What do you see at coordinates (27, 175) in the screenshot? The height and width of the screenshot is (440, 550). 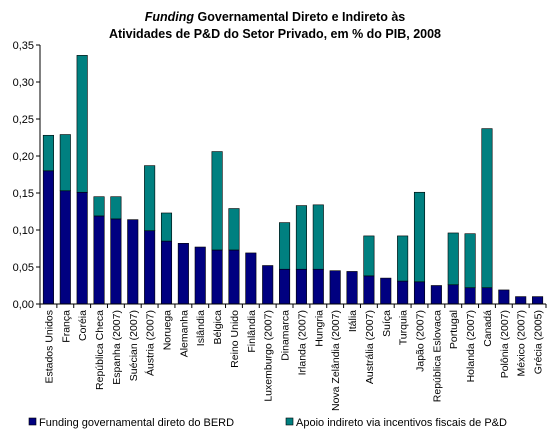 I see `y-axis: 0,00 0,05 0,10 0,15 0,20 0,25 0,30 0,35` at bounding box center [27, 175].